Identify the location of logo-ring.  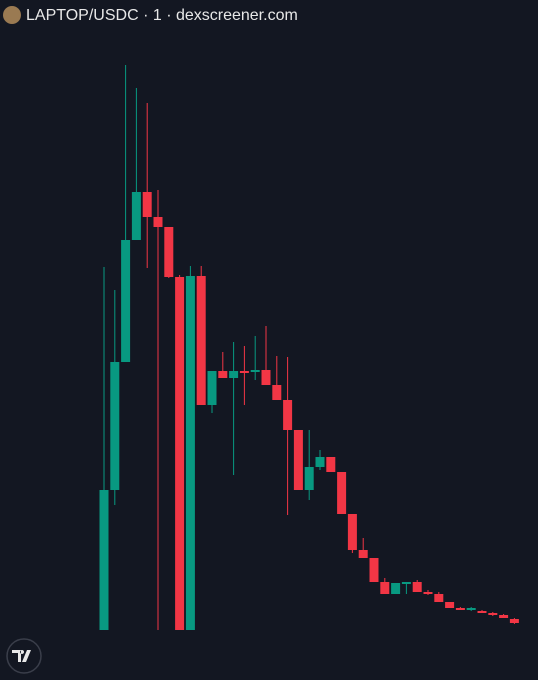
(24, 656).